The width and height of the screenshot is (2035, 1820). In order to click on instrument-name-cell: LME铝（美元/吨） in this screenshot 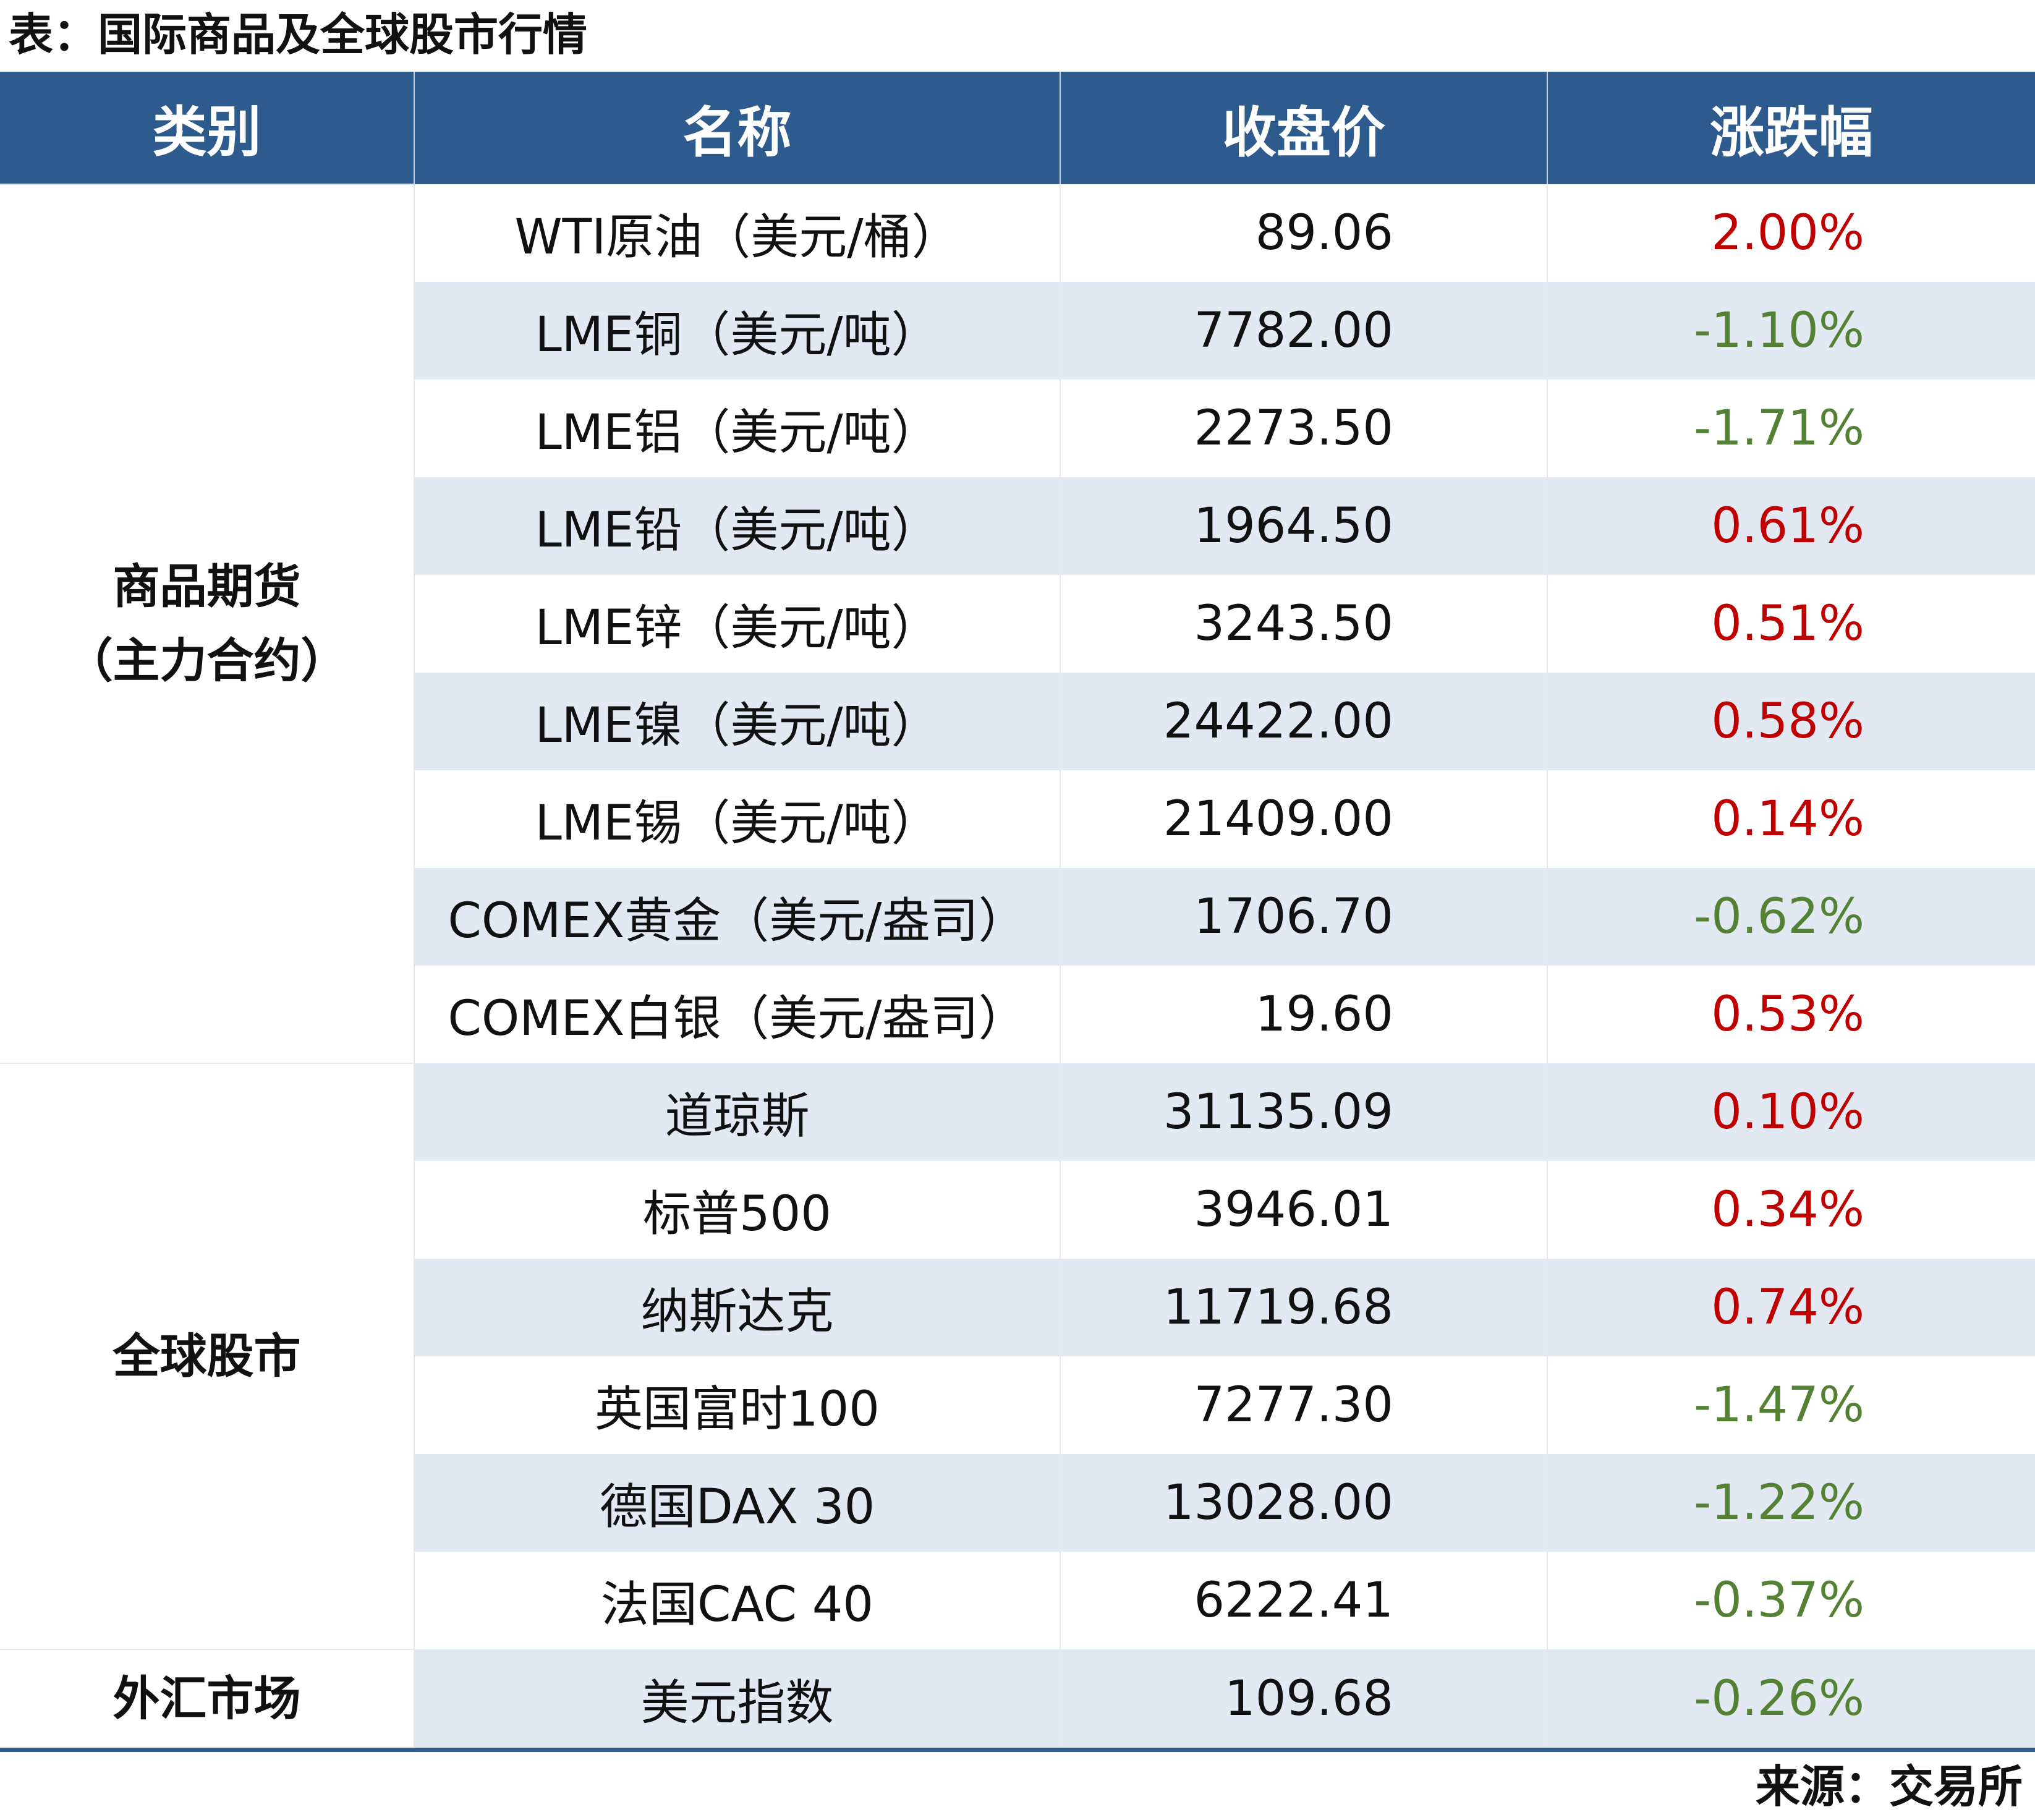, I will do `click(737, 428)`.